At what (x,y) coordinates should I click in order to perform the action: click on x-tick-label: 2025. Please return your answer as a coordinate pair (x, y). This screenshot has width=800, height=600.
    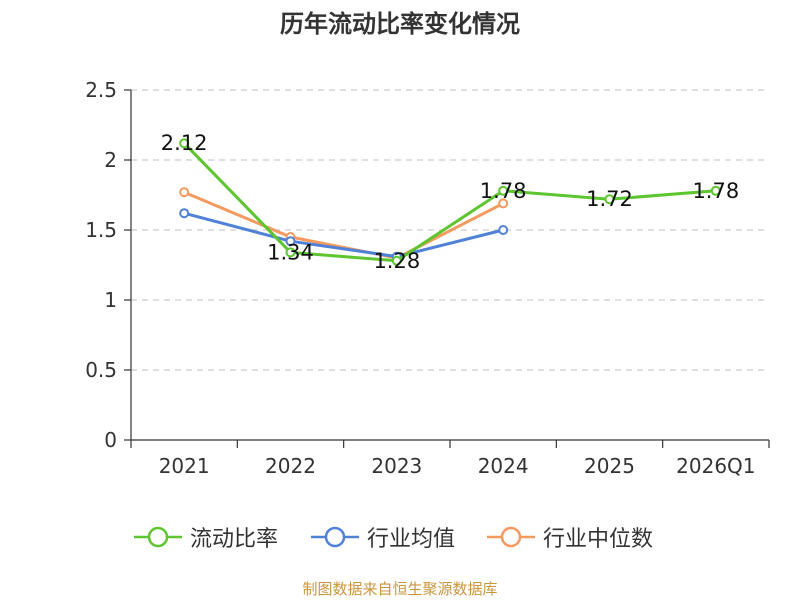
    Looking at the image, I should click on (609, 466).